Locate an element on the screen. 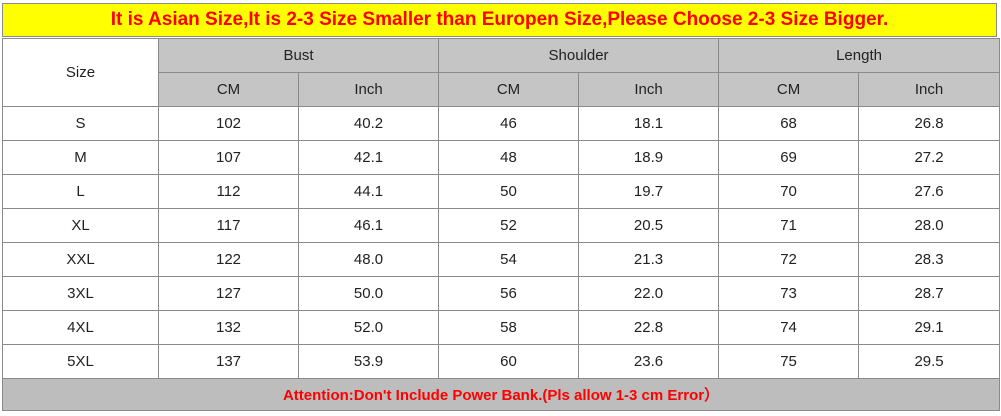 The width and height of the screenshot is (1001, 416). table-row: L 112 44.1 50 19.7 70 27.6 is located at coordinates (501, 191).